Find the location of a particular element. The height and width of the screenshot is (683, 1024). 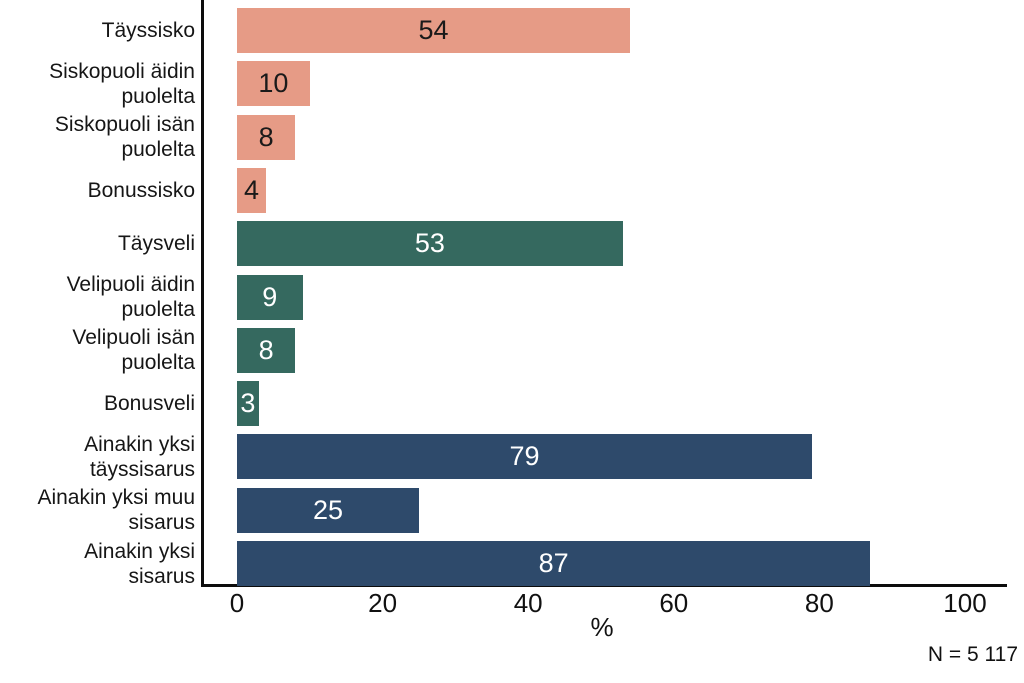

bar-value-label: 10 is located at coordinates (273, 83).